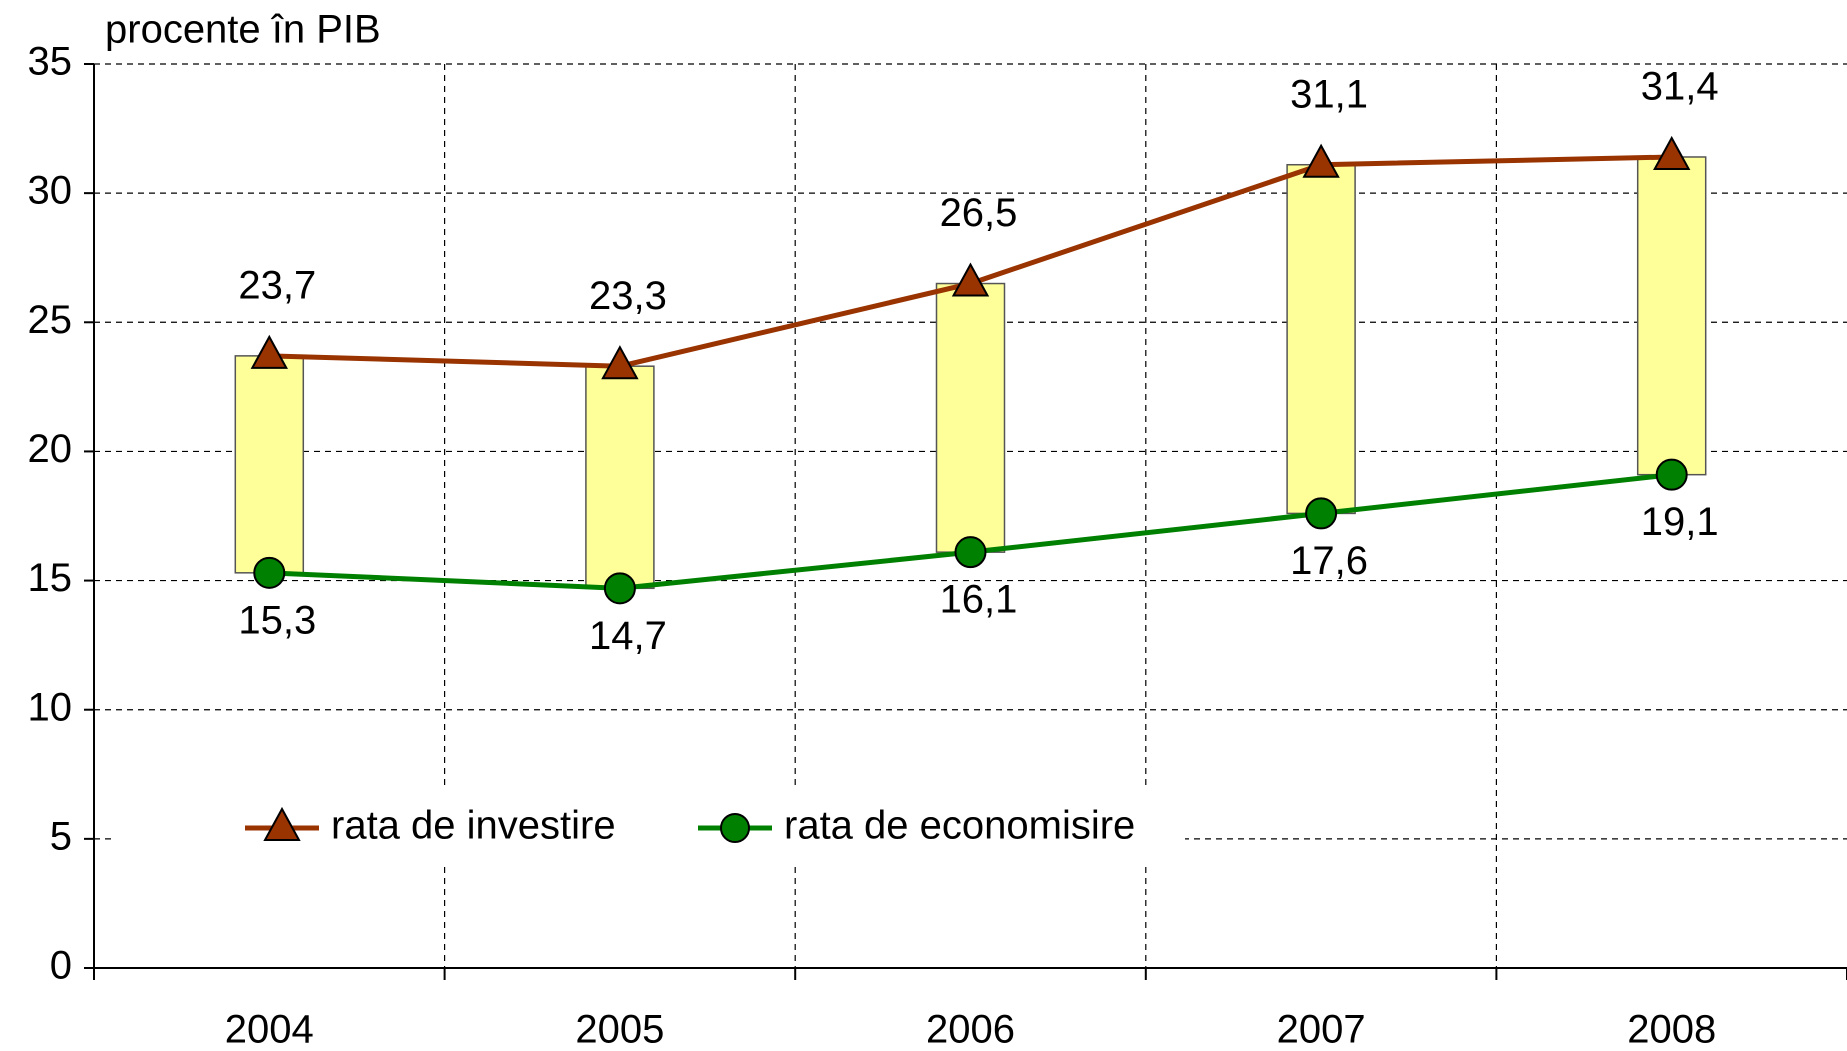 This screenshot has height=1051, width=1847. I want to click on y-tick-label: 25, so click(50, 320).